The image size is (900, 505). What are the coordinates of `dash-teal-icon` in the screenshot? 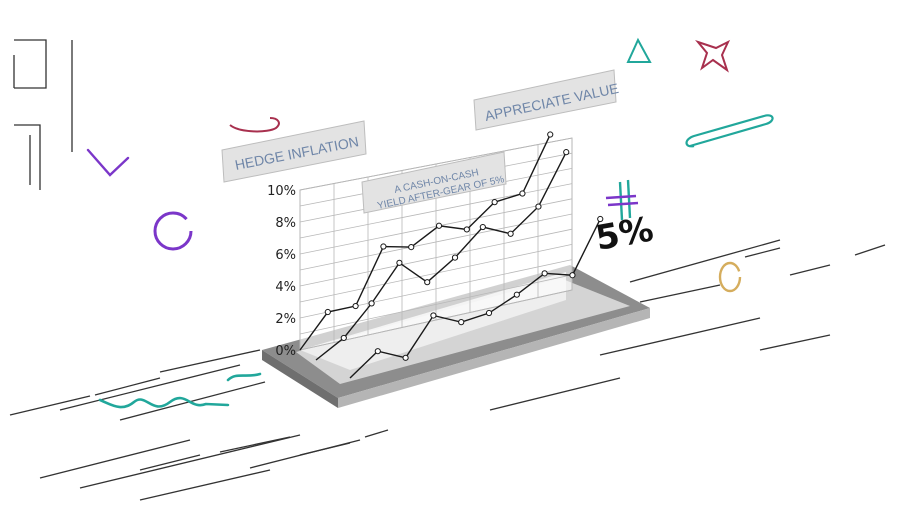 It's located at (244, 377).